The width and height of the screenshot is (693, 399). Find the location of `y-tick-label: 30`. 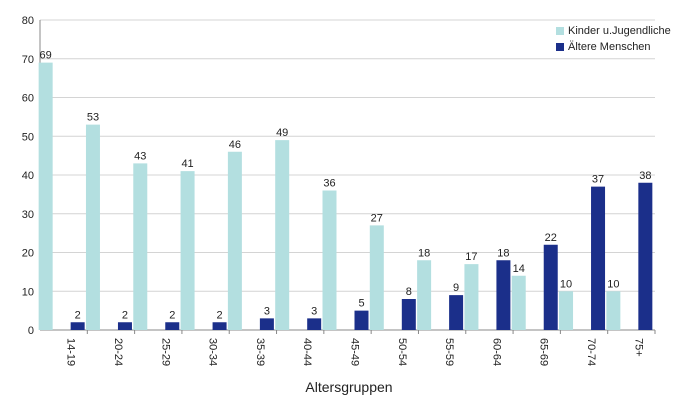

y-tick-label: 30 is located at coordinates (28, 215).